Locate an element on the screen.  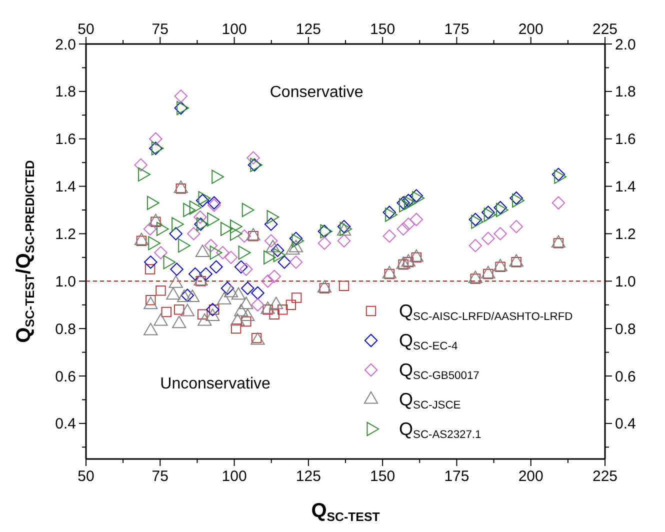
y-tick-label: 2.0 is located at coordinates (65, 45).